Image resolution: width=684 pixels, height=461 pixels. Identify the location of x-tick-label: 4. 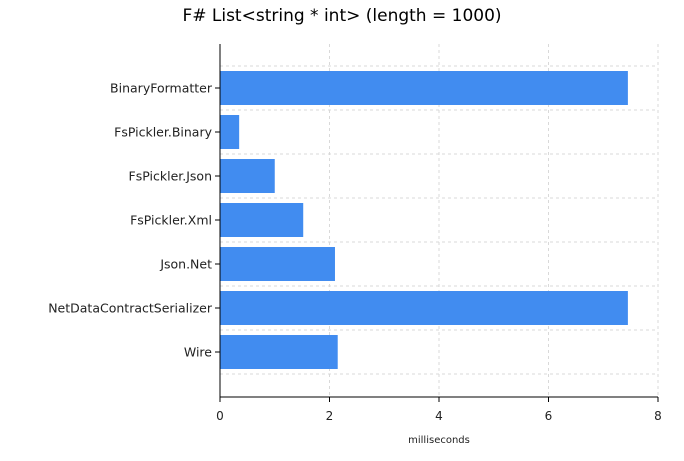
(439, 416).